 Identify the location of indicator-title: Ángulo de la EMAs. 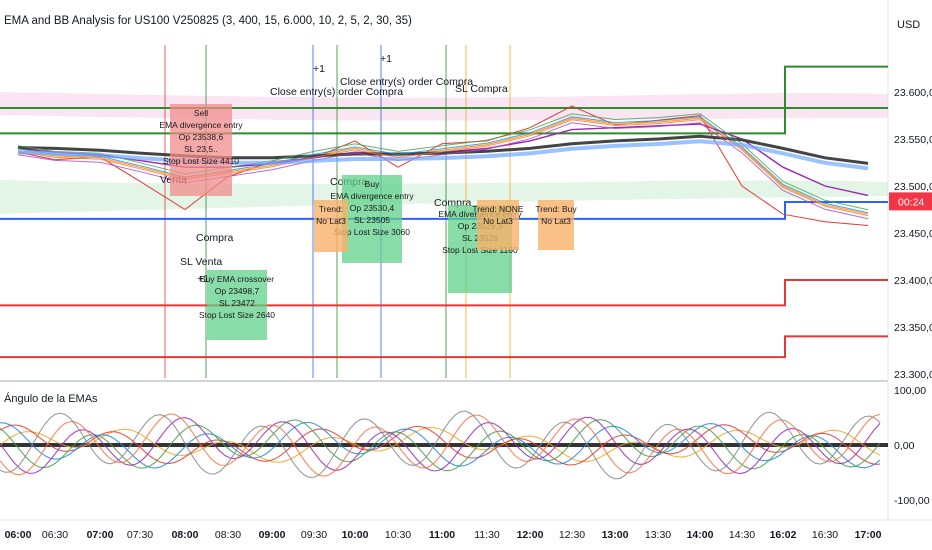
(51, 398).